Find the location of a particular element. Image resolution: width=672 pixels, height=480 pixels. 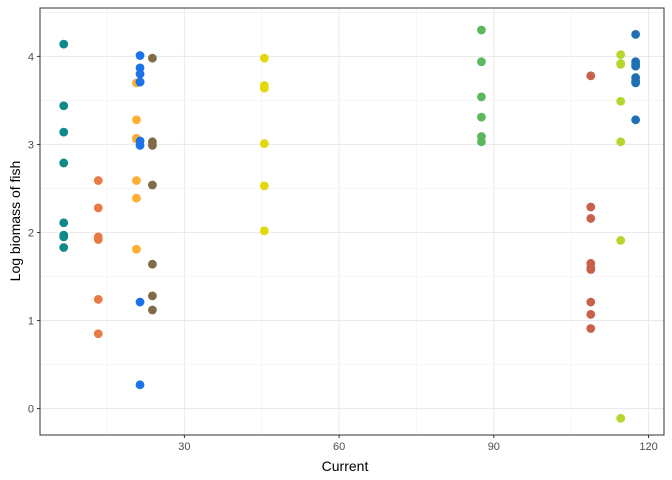

y-tick-label: 0 is located at coordinates (31, 410).